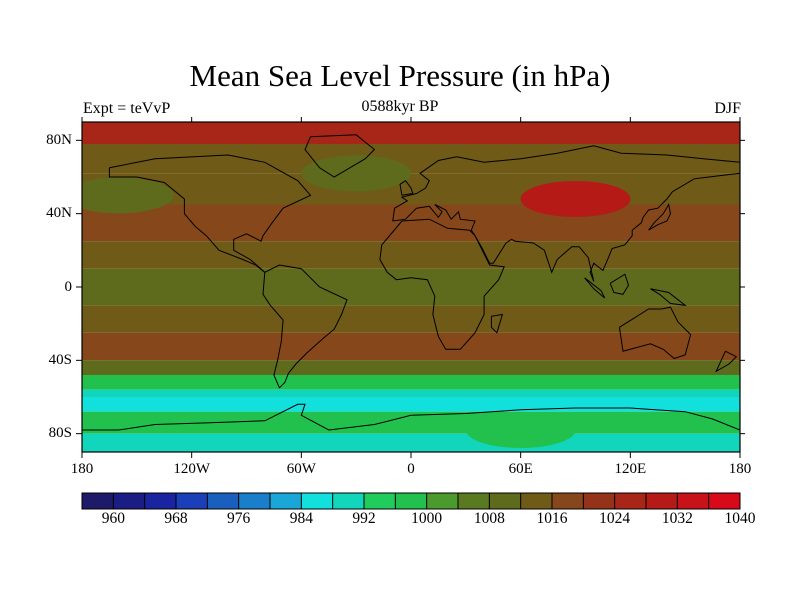  What do you see at coordinates (411, 469) in the screenshot?
I see `x-tick-label: 0` at bounding box center [411, 469].